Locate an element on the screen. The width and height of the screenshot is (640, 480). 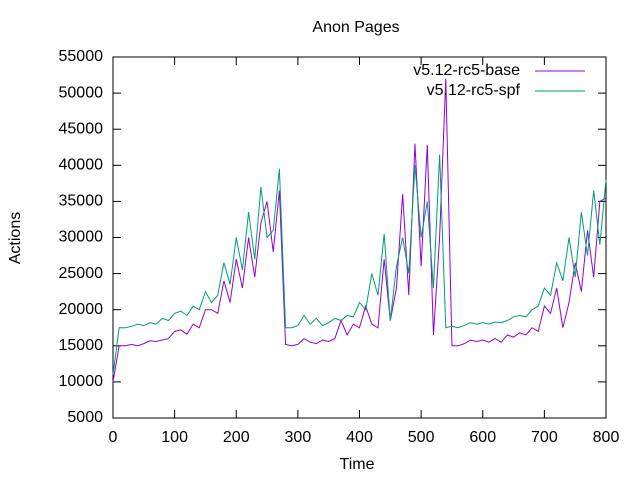
x-tick-label: 800 is located at coordinates (606, 437).